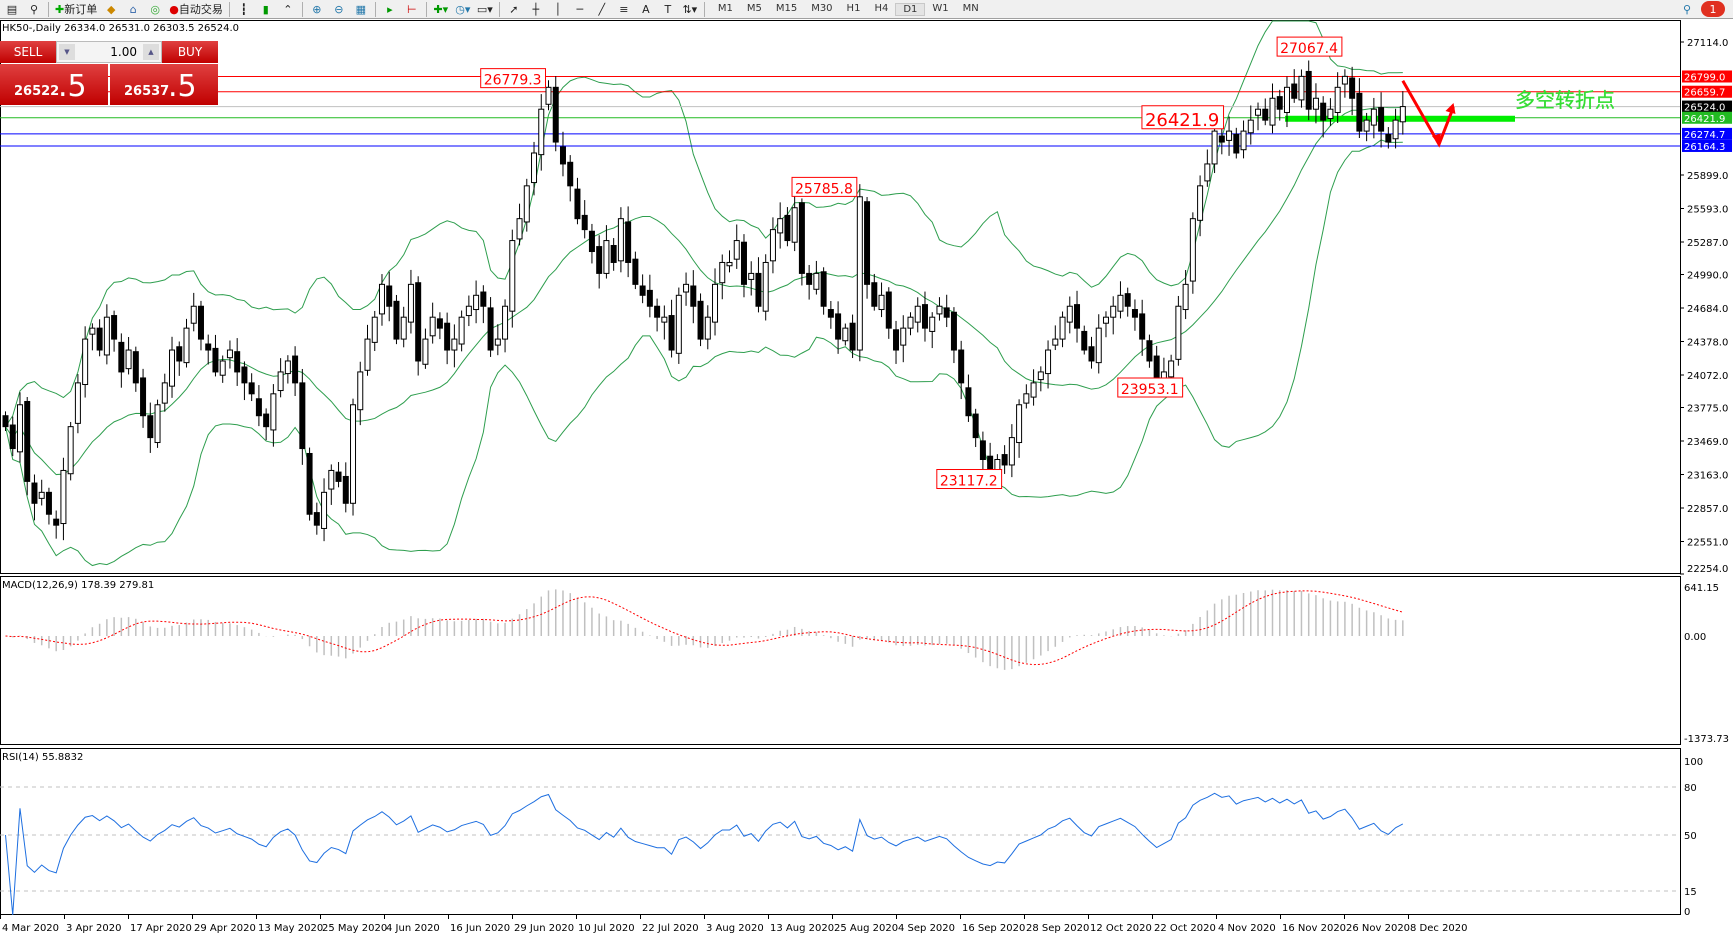  Describe the element at coordinates (339, 9) in the screenshot. I see `zoom-out-icon: ⊖` at that location.